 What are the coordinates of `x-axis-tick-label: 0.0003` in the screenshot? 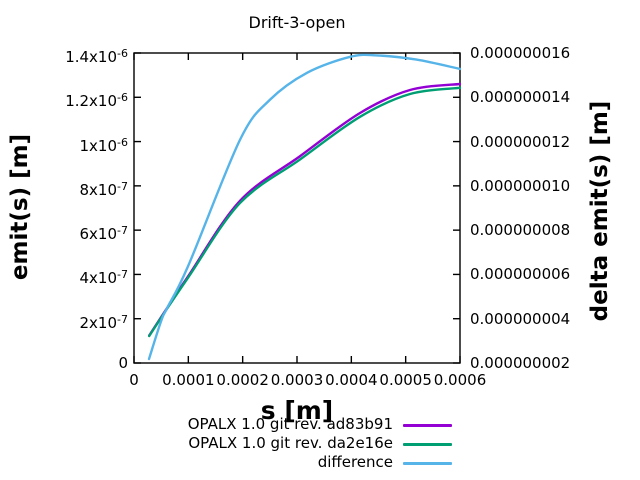 It's located at (297, 380).